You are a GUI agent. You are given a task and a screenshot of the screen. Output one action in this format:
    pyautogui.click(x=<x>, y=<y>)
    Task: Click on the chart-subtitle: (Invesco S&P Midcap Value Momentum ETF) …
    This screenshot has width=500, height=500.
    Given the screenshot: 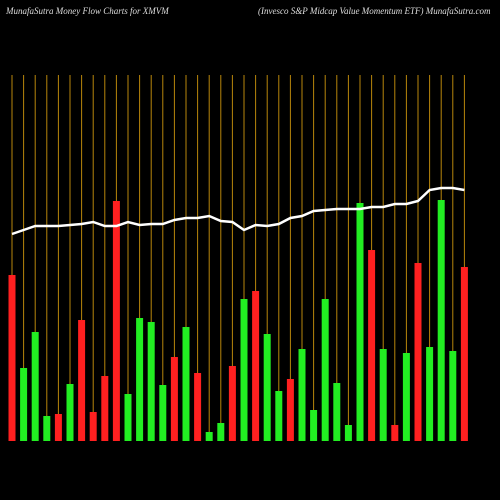 What is the action you would take?
    pyautogui.click(x=374, y=11)
    